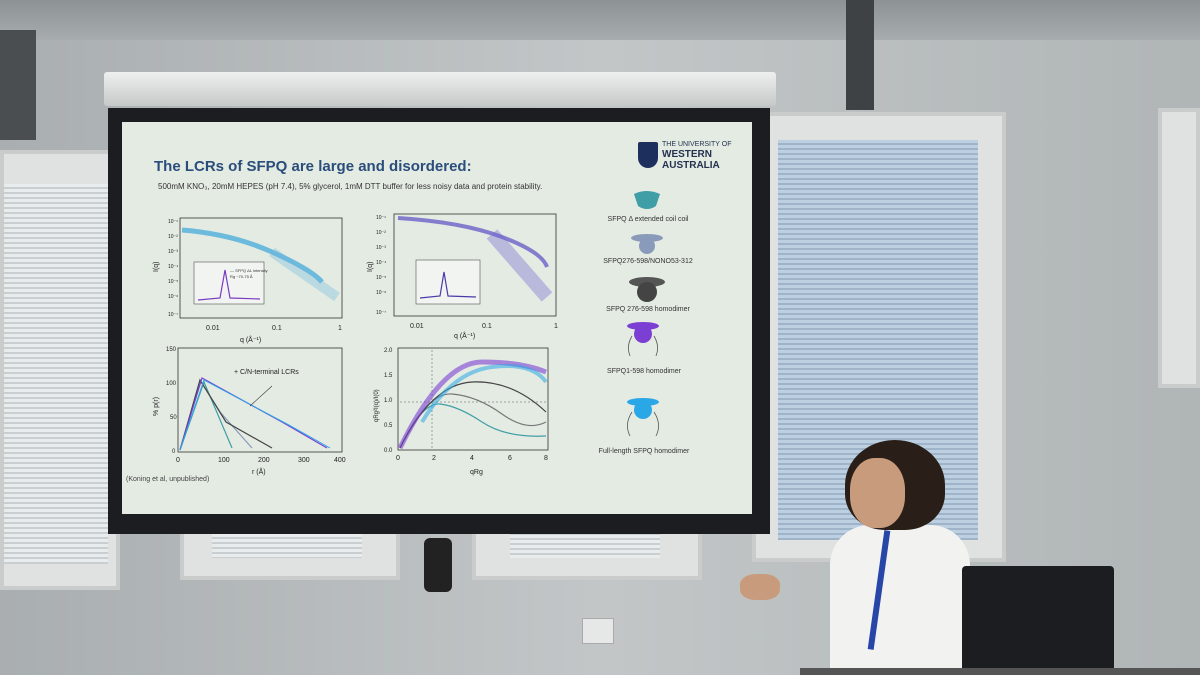 The width and height of the screenshot is (1200, 675). What do you see at coordinates (173, 315) in the screenshot?
I see `plot1-ytick-6: 10⁻⁷` at bounding box center [173, 315].